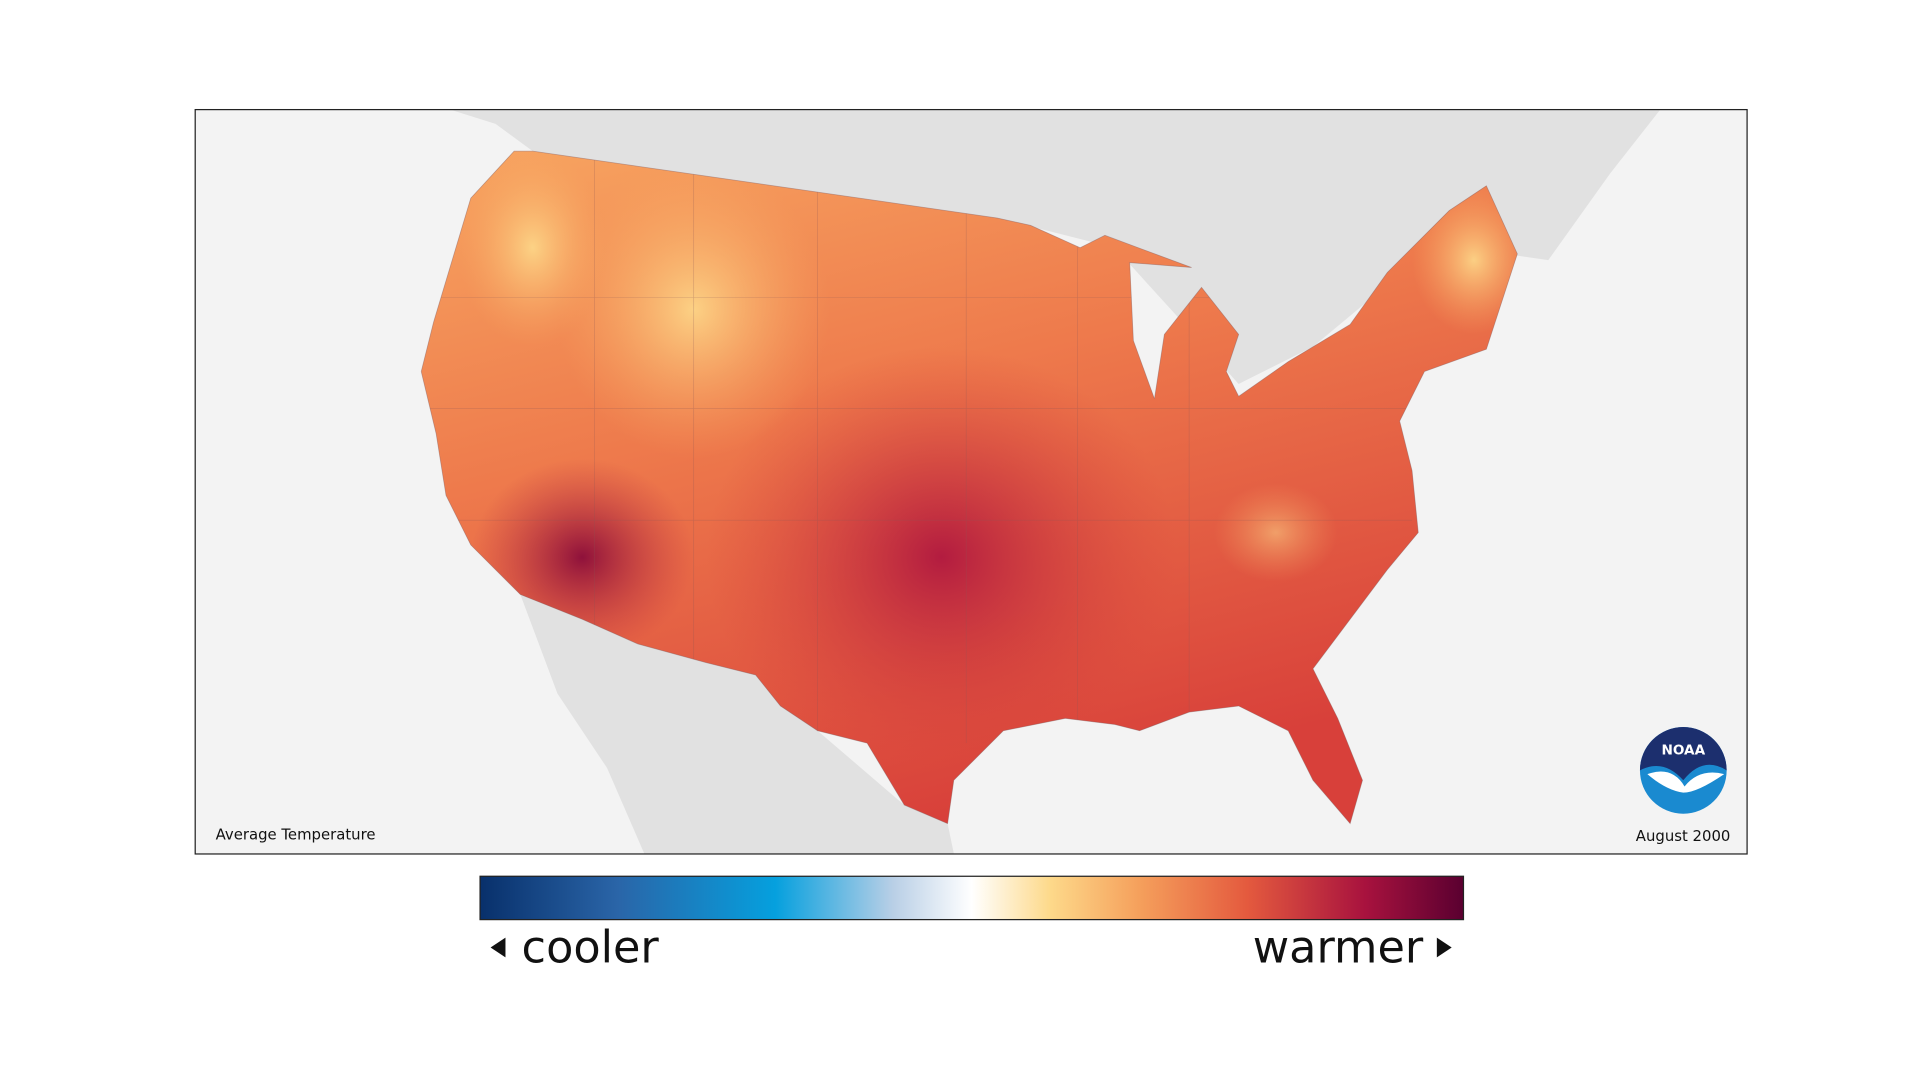 Image resolution: width=1920 pixels, height=1080 pixels. Describe the element at coordinates (1683, 770) in the screenshot. I see `noaa-logo: NOAA` at that location.